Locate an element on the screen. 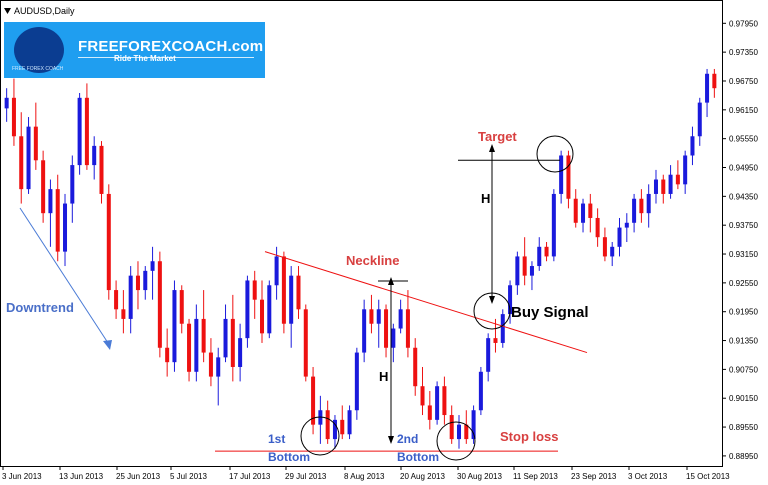  y-tick-label: 0.93150 is located at coordinates (743, 254).